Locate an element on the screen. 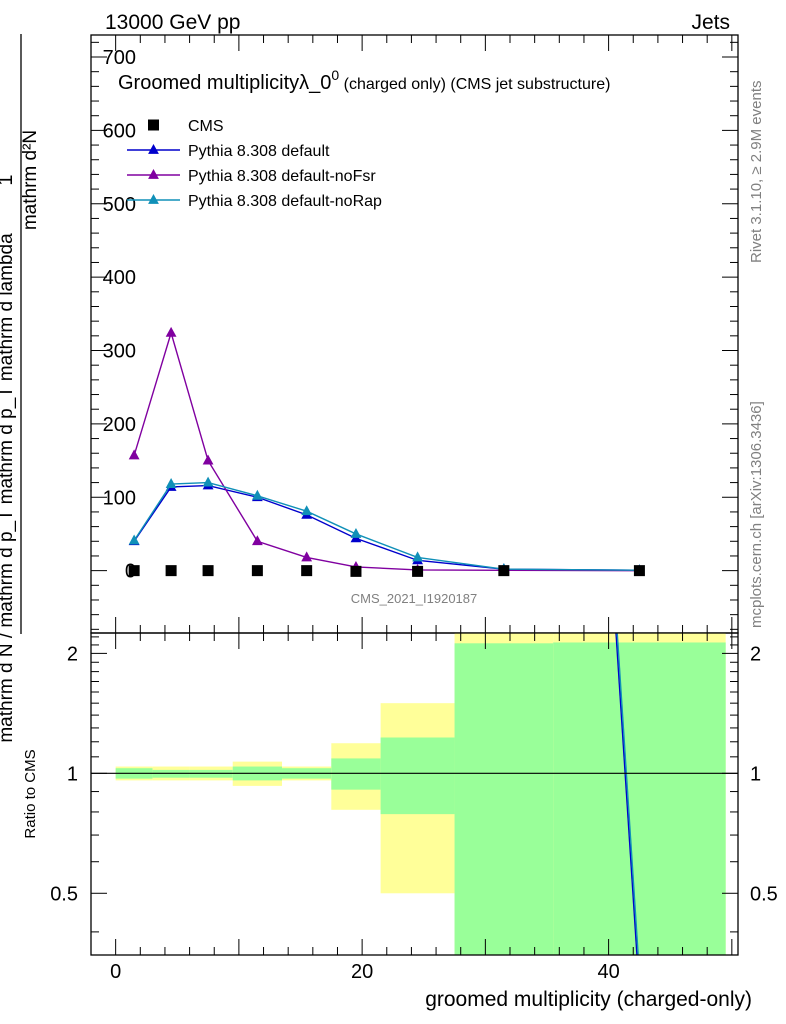 This screenshot has height=1024, width=786. ratio-y-tick-label: 0.5 is located at coordinates (64, 894).